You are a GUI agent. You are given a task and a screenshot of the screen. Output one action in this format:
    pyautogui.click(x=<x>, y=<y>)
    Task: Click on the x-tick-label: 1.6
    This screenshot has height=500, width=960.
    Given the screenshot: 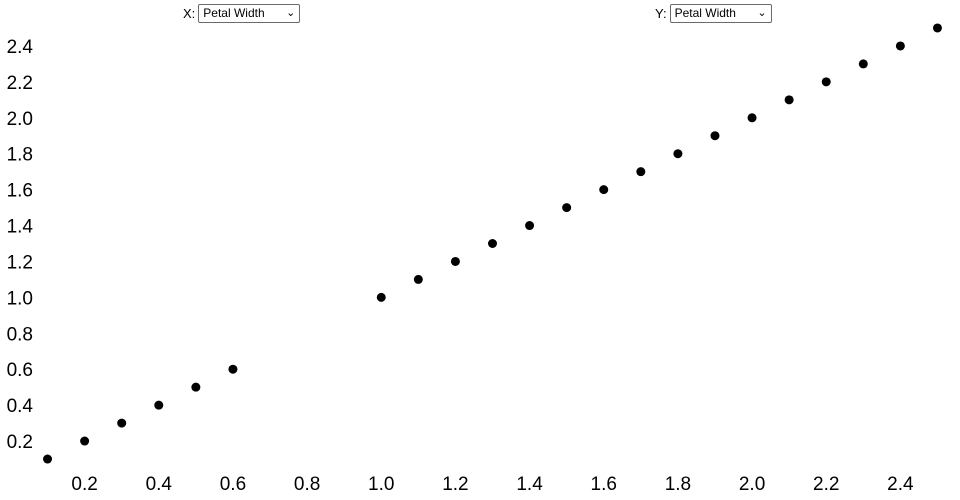 What is the action you would take?
    pyautogui.click(x=604, y=484)
    